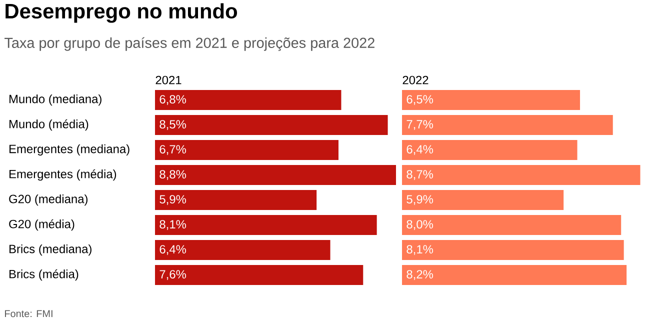 This screenshot has height=336, width=656. Describe the element at coordinates (28, 314) in the screenshot. I see `source-note: Fonte: FMI` at that location.